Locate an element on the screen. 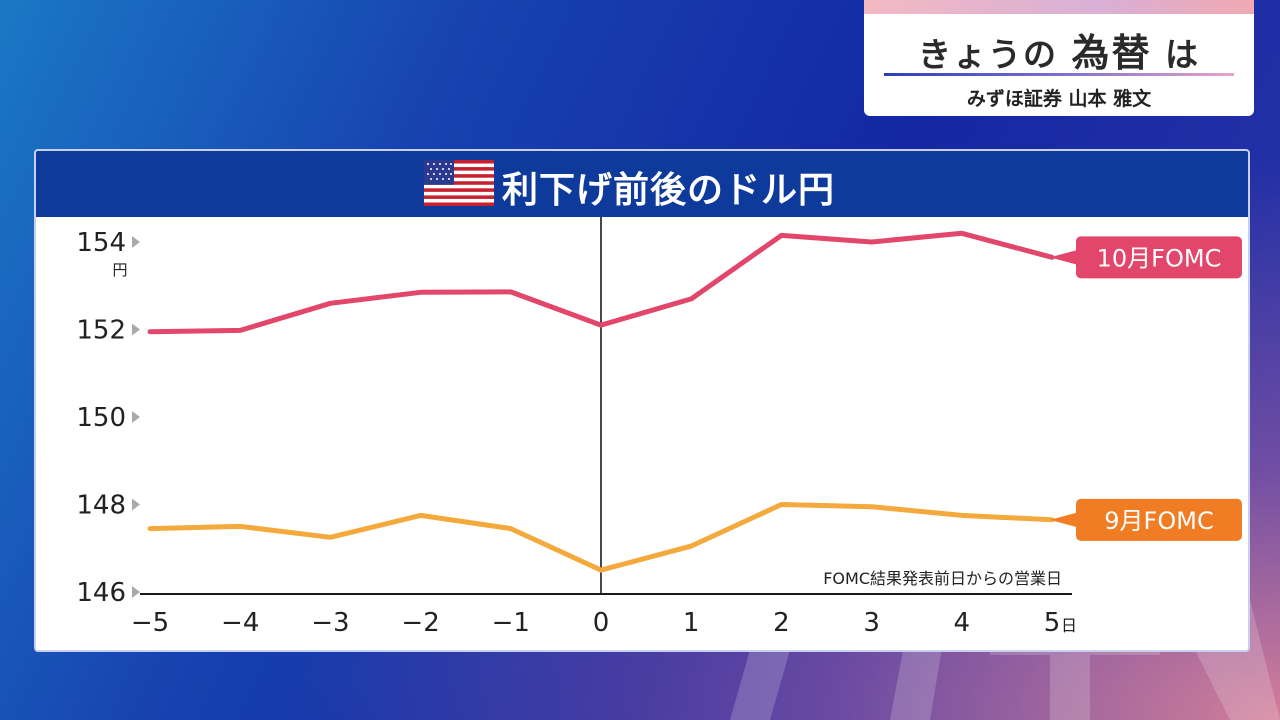 The height and width of the screenshot is (720, 1280). title-divider is located at coordinates (1059, 74).